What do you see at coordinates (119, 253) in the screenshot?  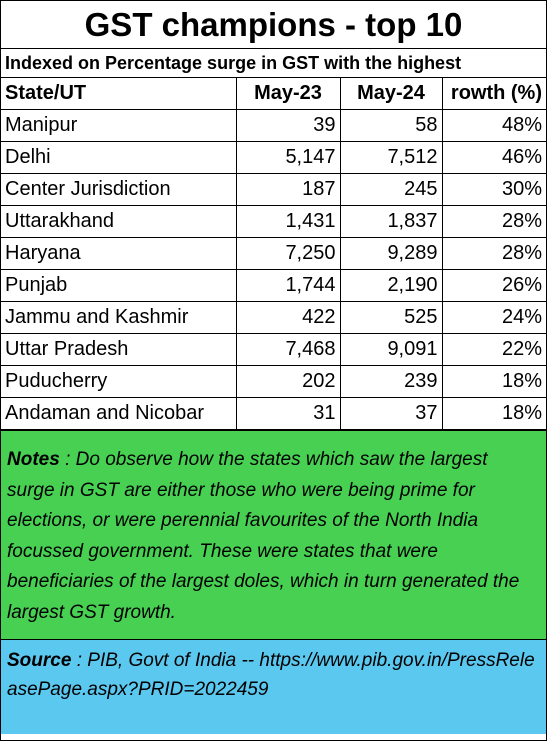 I see `state-cell: Haryana` at bounding box center [119, 253].